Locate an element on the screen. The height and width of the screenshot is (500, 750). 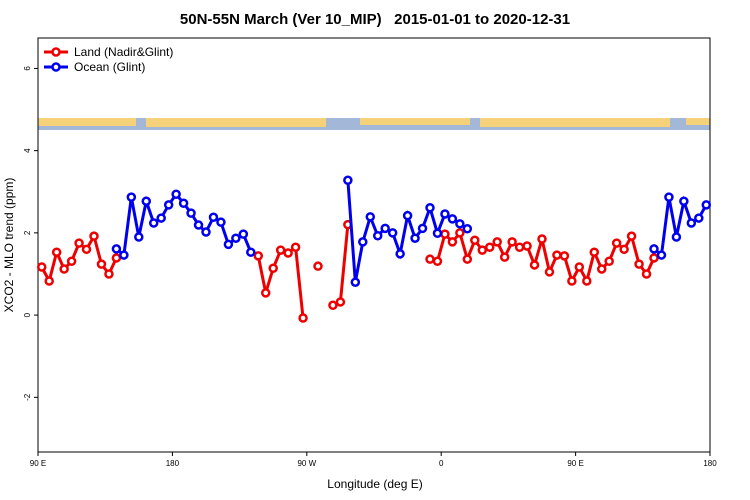
y-tick-label: 4 is located at coordinates (27, 150).